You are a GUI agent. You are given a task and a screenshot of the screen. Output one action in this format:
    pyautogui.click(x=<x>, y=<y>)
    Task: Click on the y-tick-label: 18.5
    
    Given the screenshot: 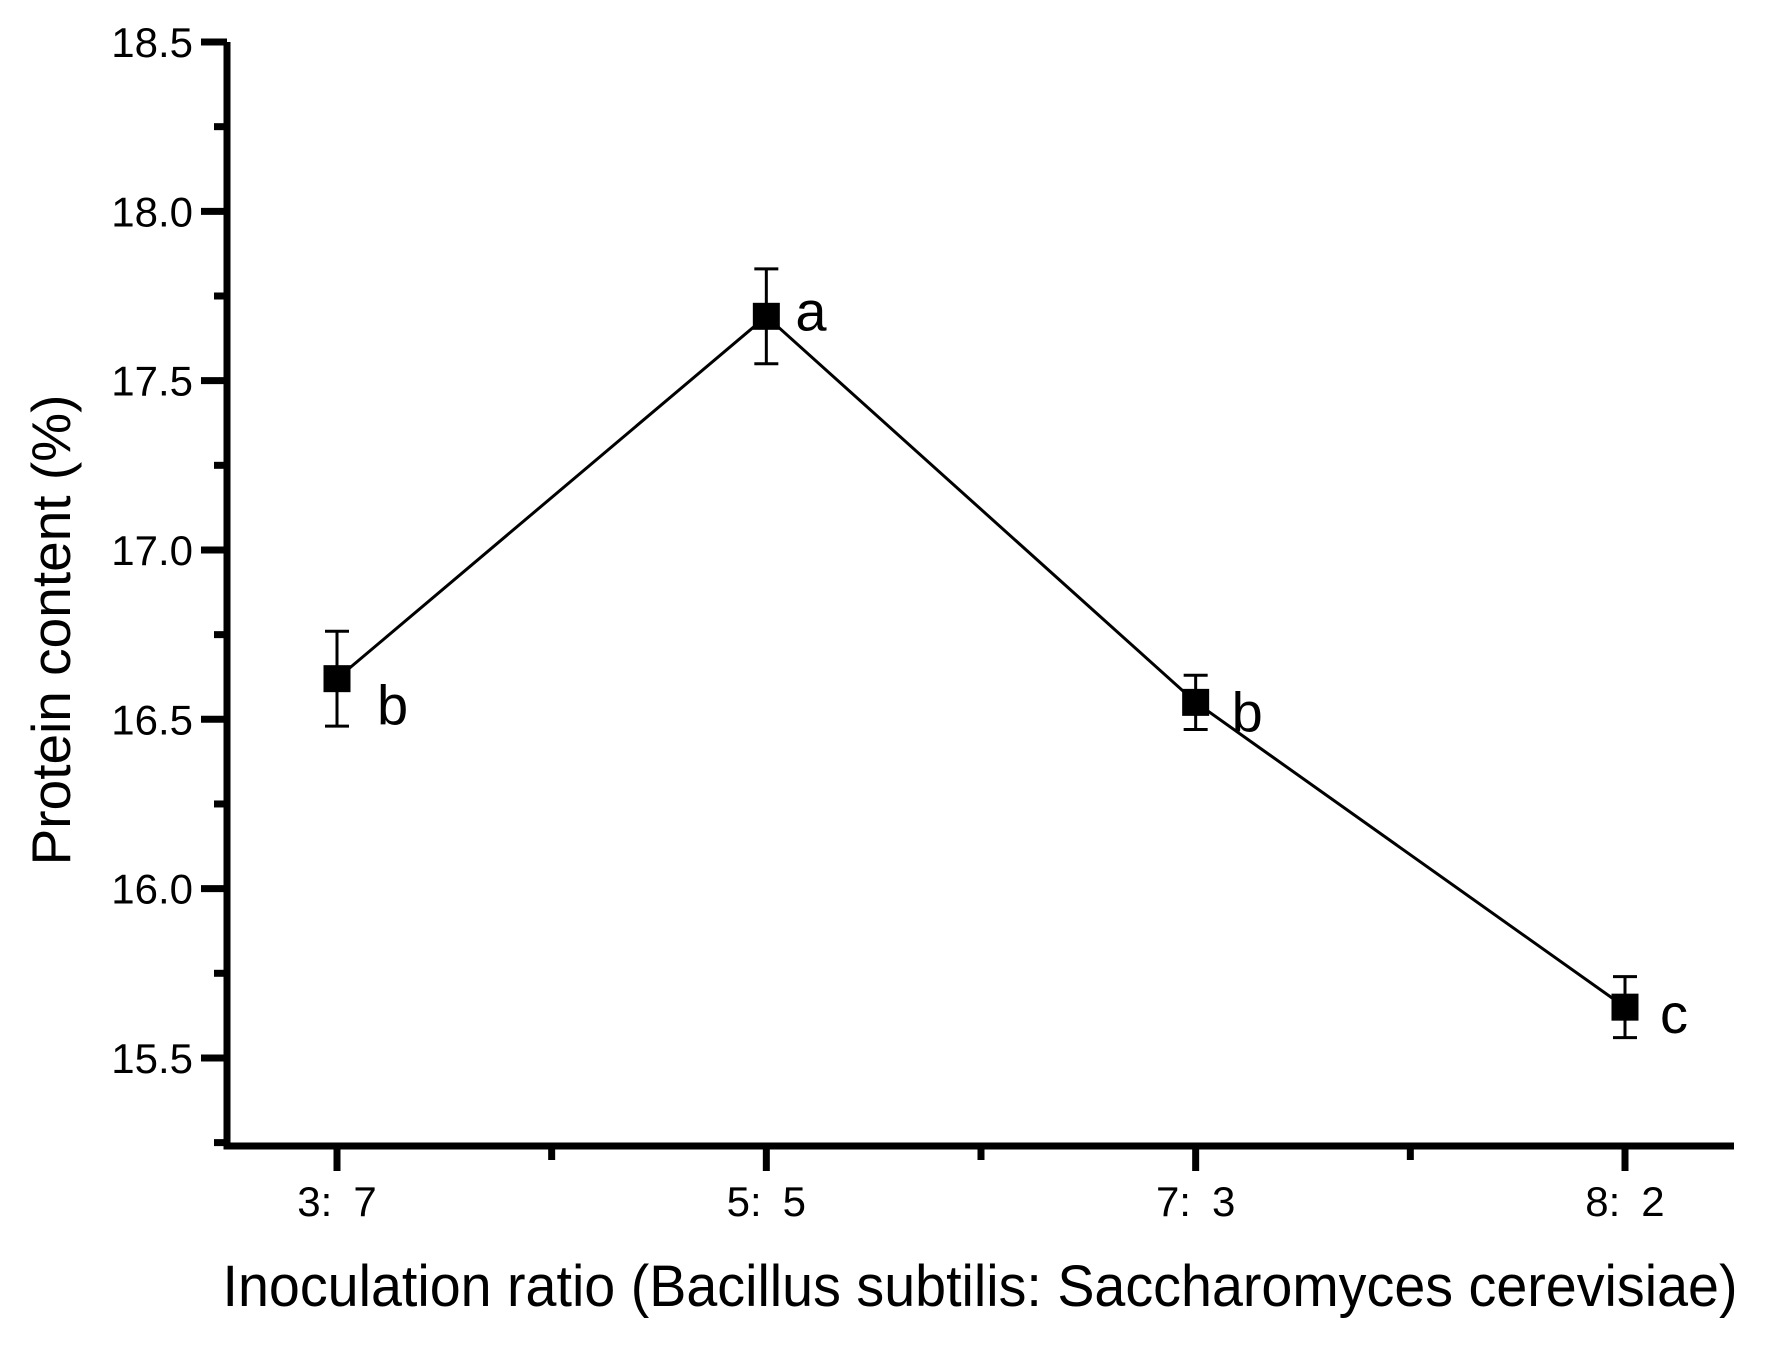 What is the action you would take?
    pyautogui.click(x=152, y=42)
    